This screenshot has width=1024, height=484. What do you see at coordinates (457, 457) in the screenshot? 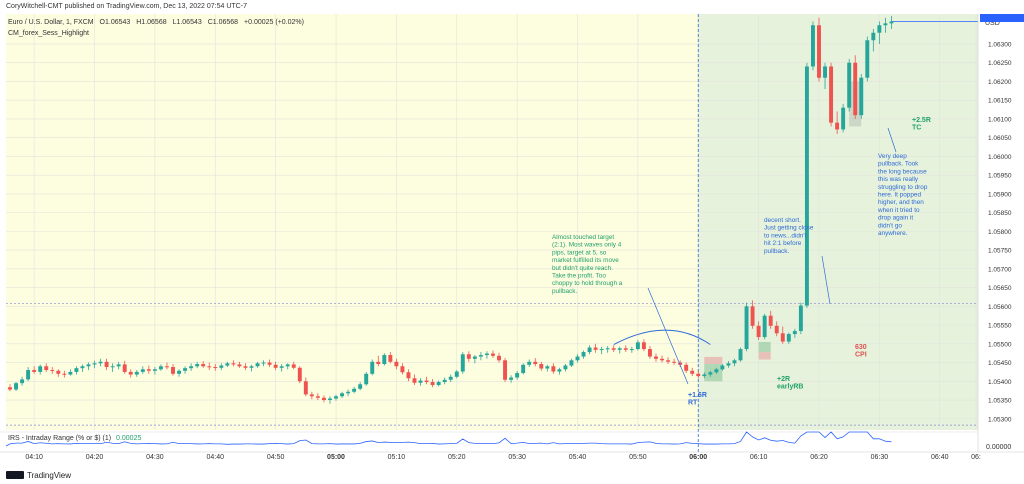
I see `time-tick-label: 05:20` at bounding box center [457, 457].